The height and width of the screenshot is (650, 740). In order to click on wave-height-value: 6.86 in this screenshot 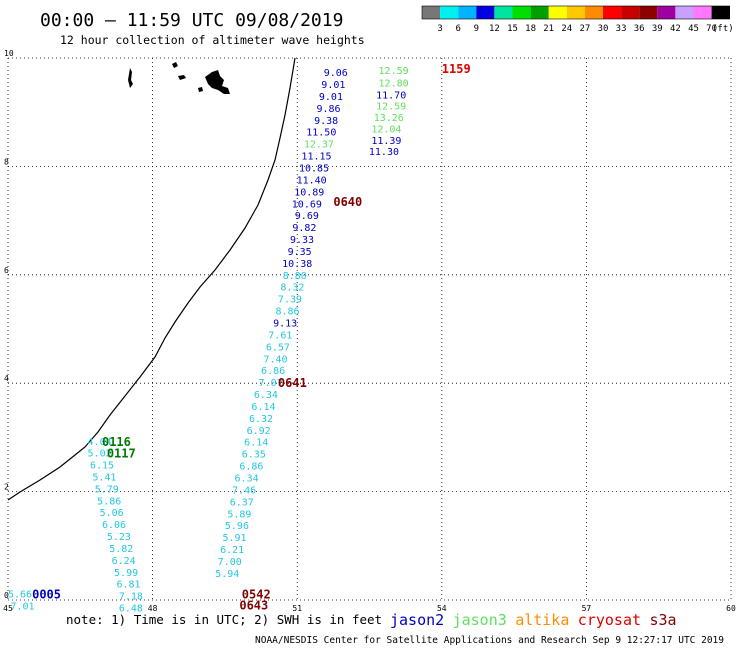, I will do `click(251, 467)`.